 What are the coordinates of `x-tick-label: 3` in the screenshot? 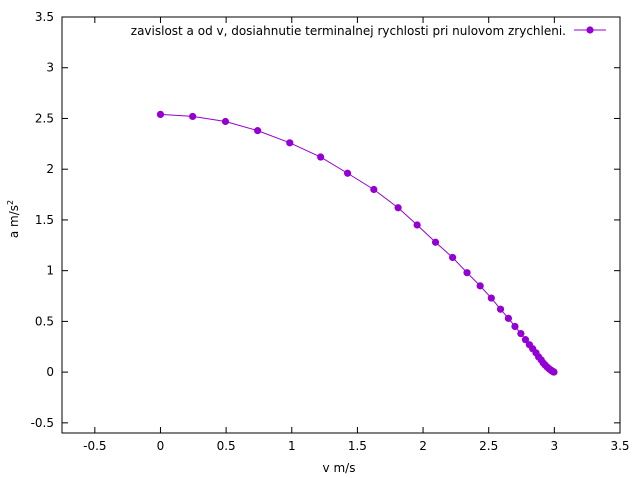 It's located at (555, 446).